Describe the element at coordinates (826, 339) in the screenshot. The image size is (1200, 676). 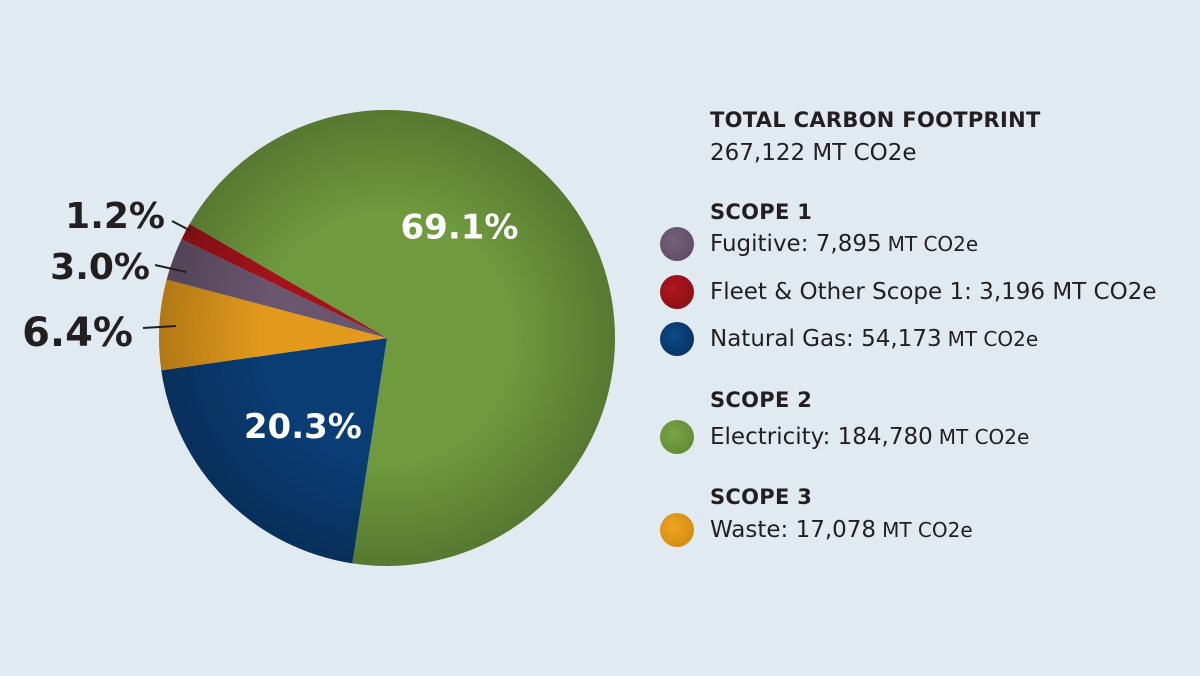
I see `legend-text: Natural Gas: 54,173` at that location.